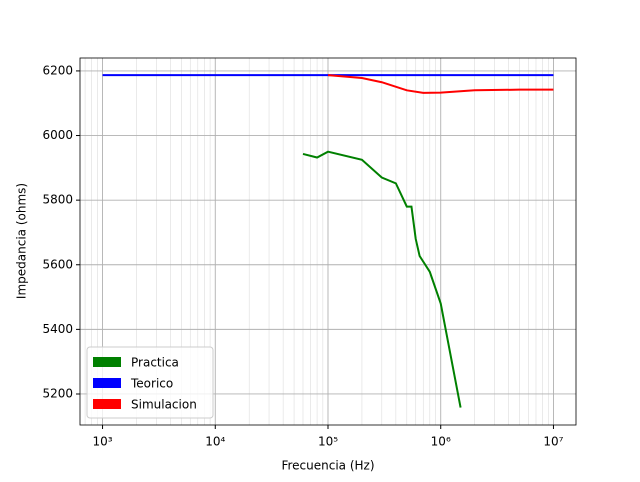 The image size is (640, 482). What do you see at coordinates (553, 442) in the screenshot?
I see `x-tick-label: 10⁷` at bounding box center [553, 442].